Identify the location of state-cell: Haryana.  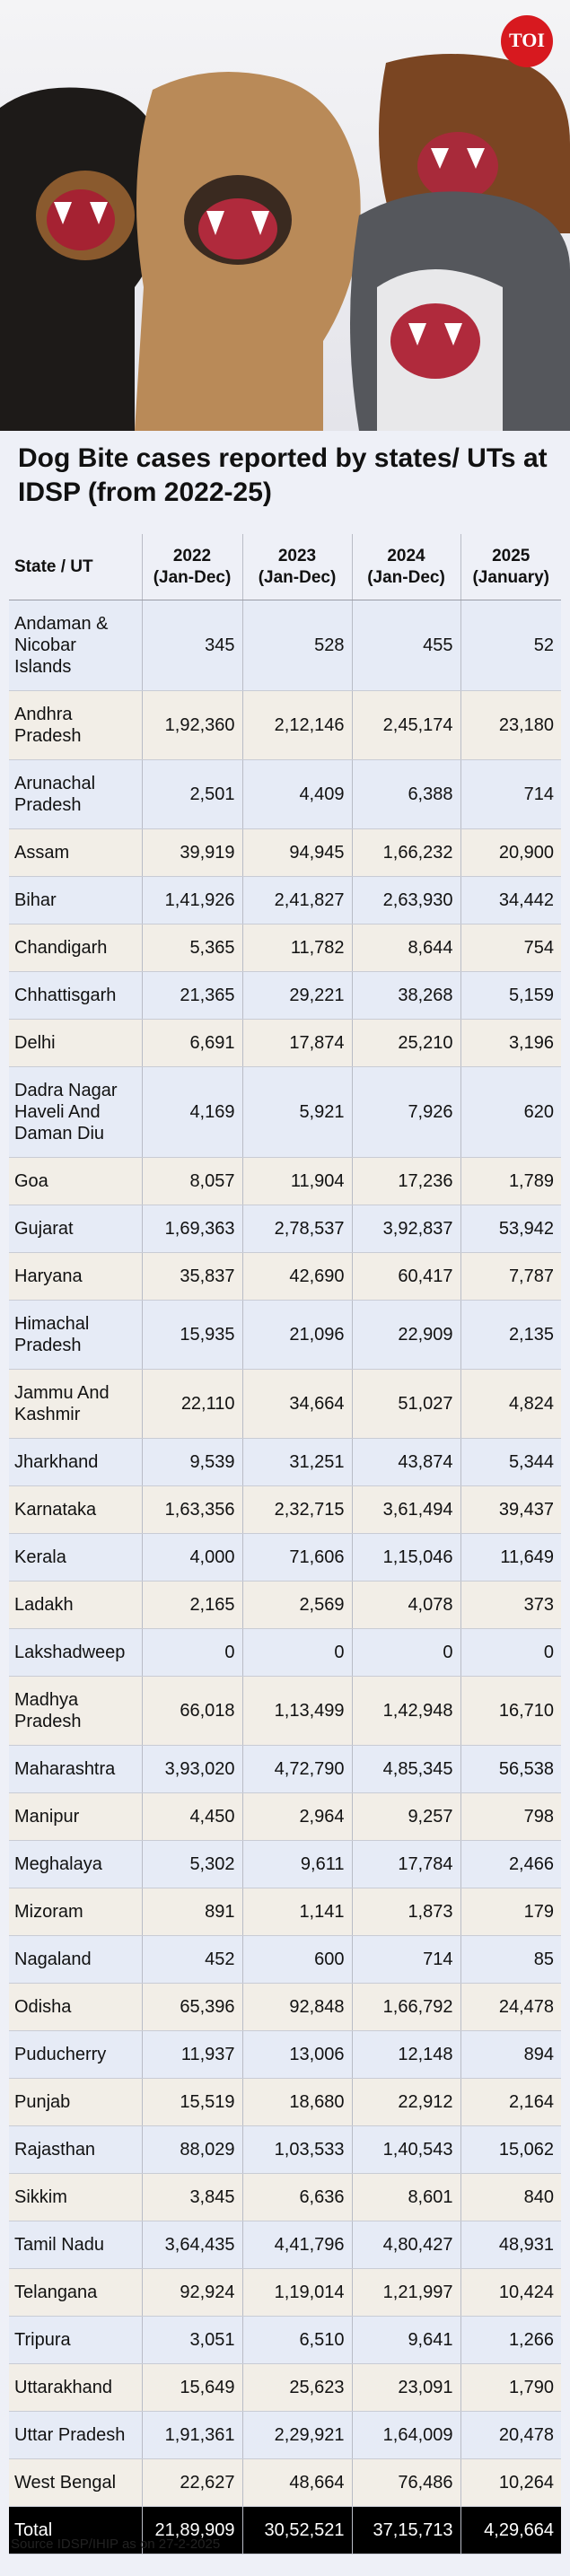
(75, 1276).